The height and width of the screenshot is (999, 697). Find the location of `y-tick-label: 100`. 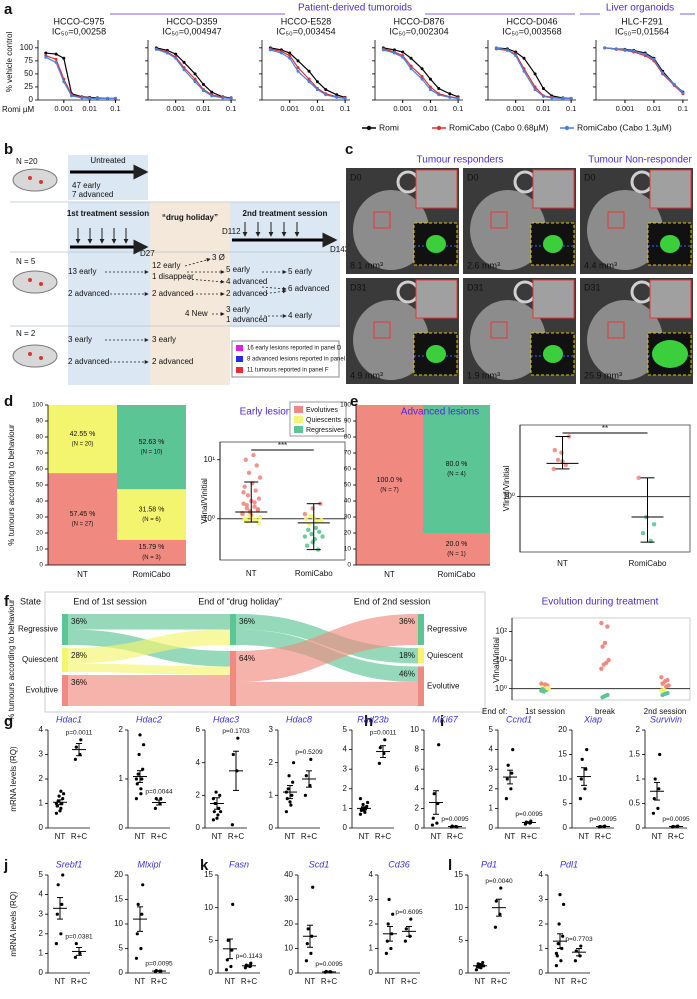

y-tick-label: 100 is located at coordinates (27, 47).